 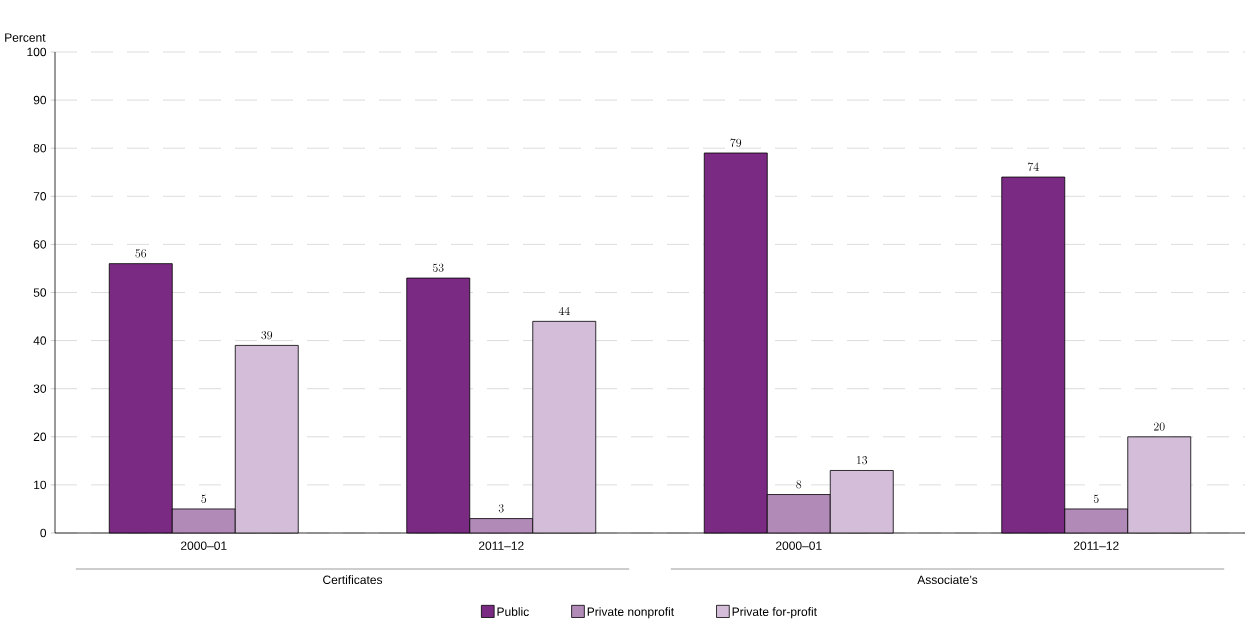 I want to click on data-label: 13, so click(x=862, y=460).